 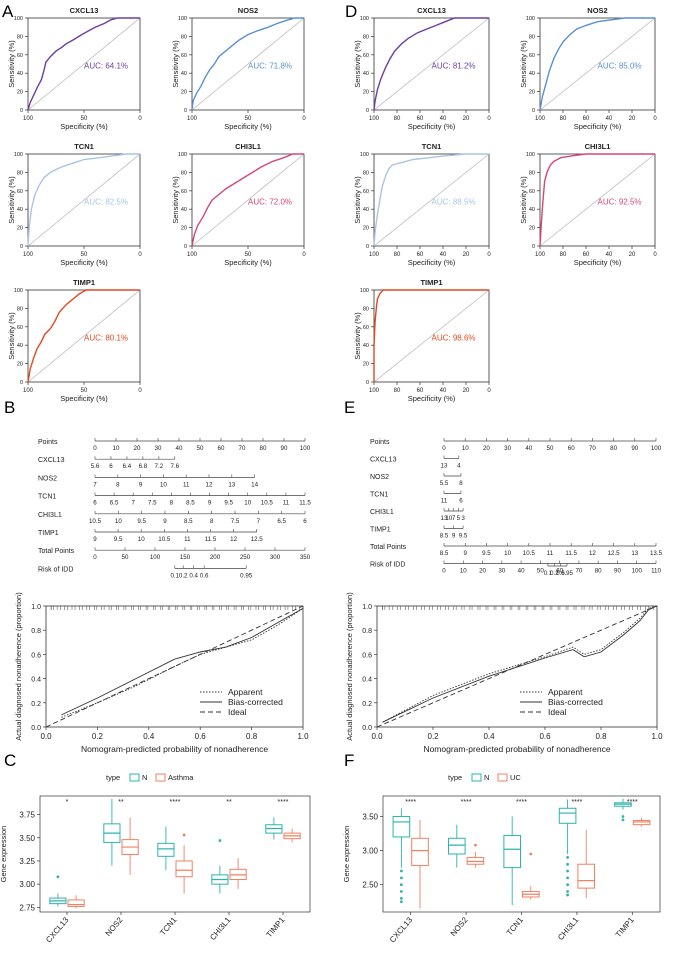 I want to click on boxplot-frame, so click(x=175, y=854).